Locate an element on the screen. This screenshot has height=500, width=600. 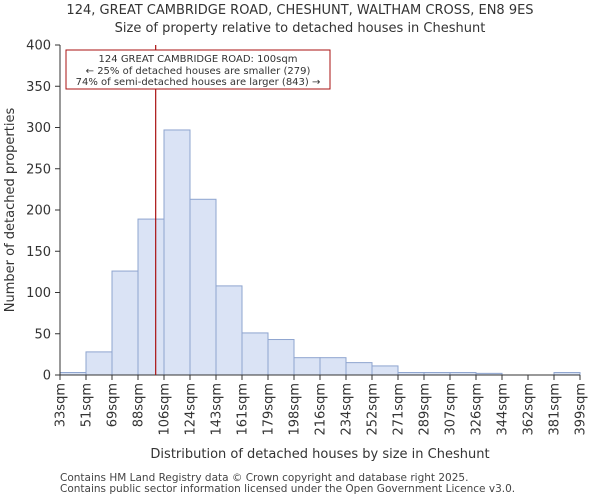
bar-216sqm is located at coordinates (333, 366).